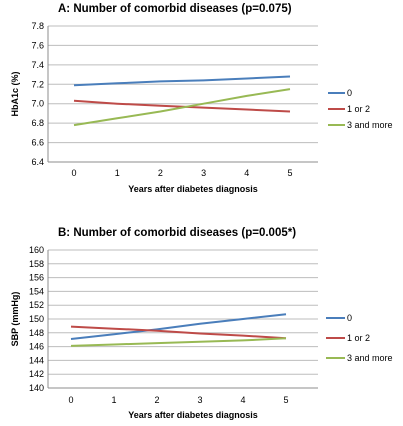  Describe the element at coordinates (175, 9) in the screenshot. I see `chart-title: A: Number of comorbid diseases (p=0.075)` at that location.